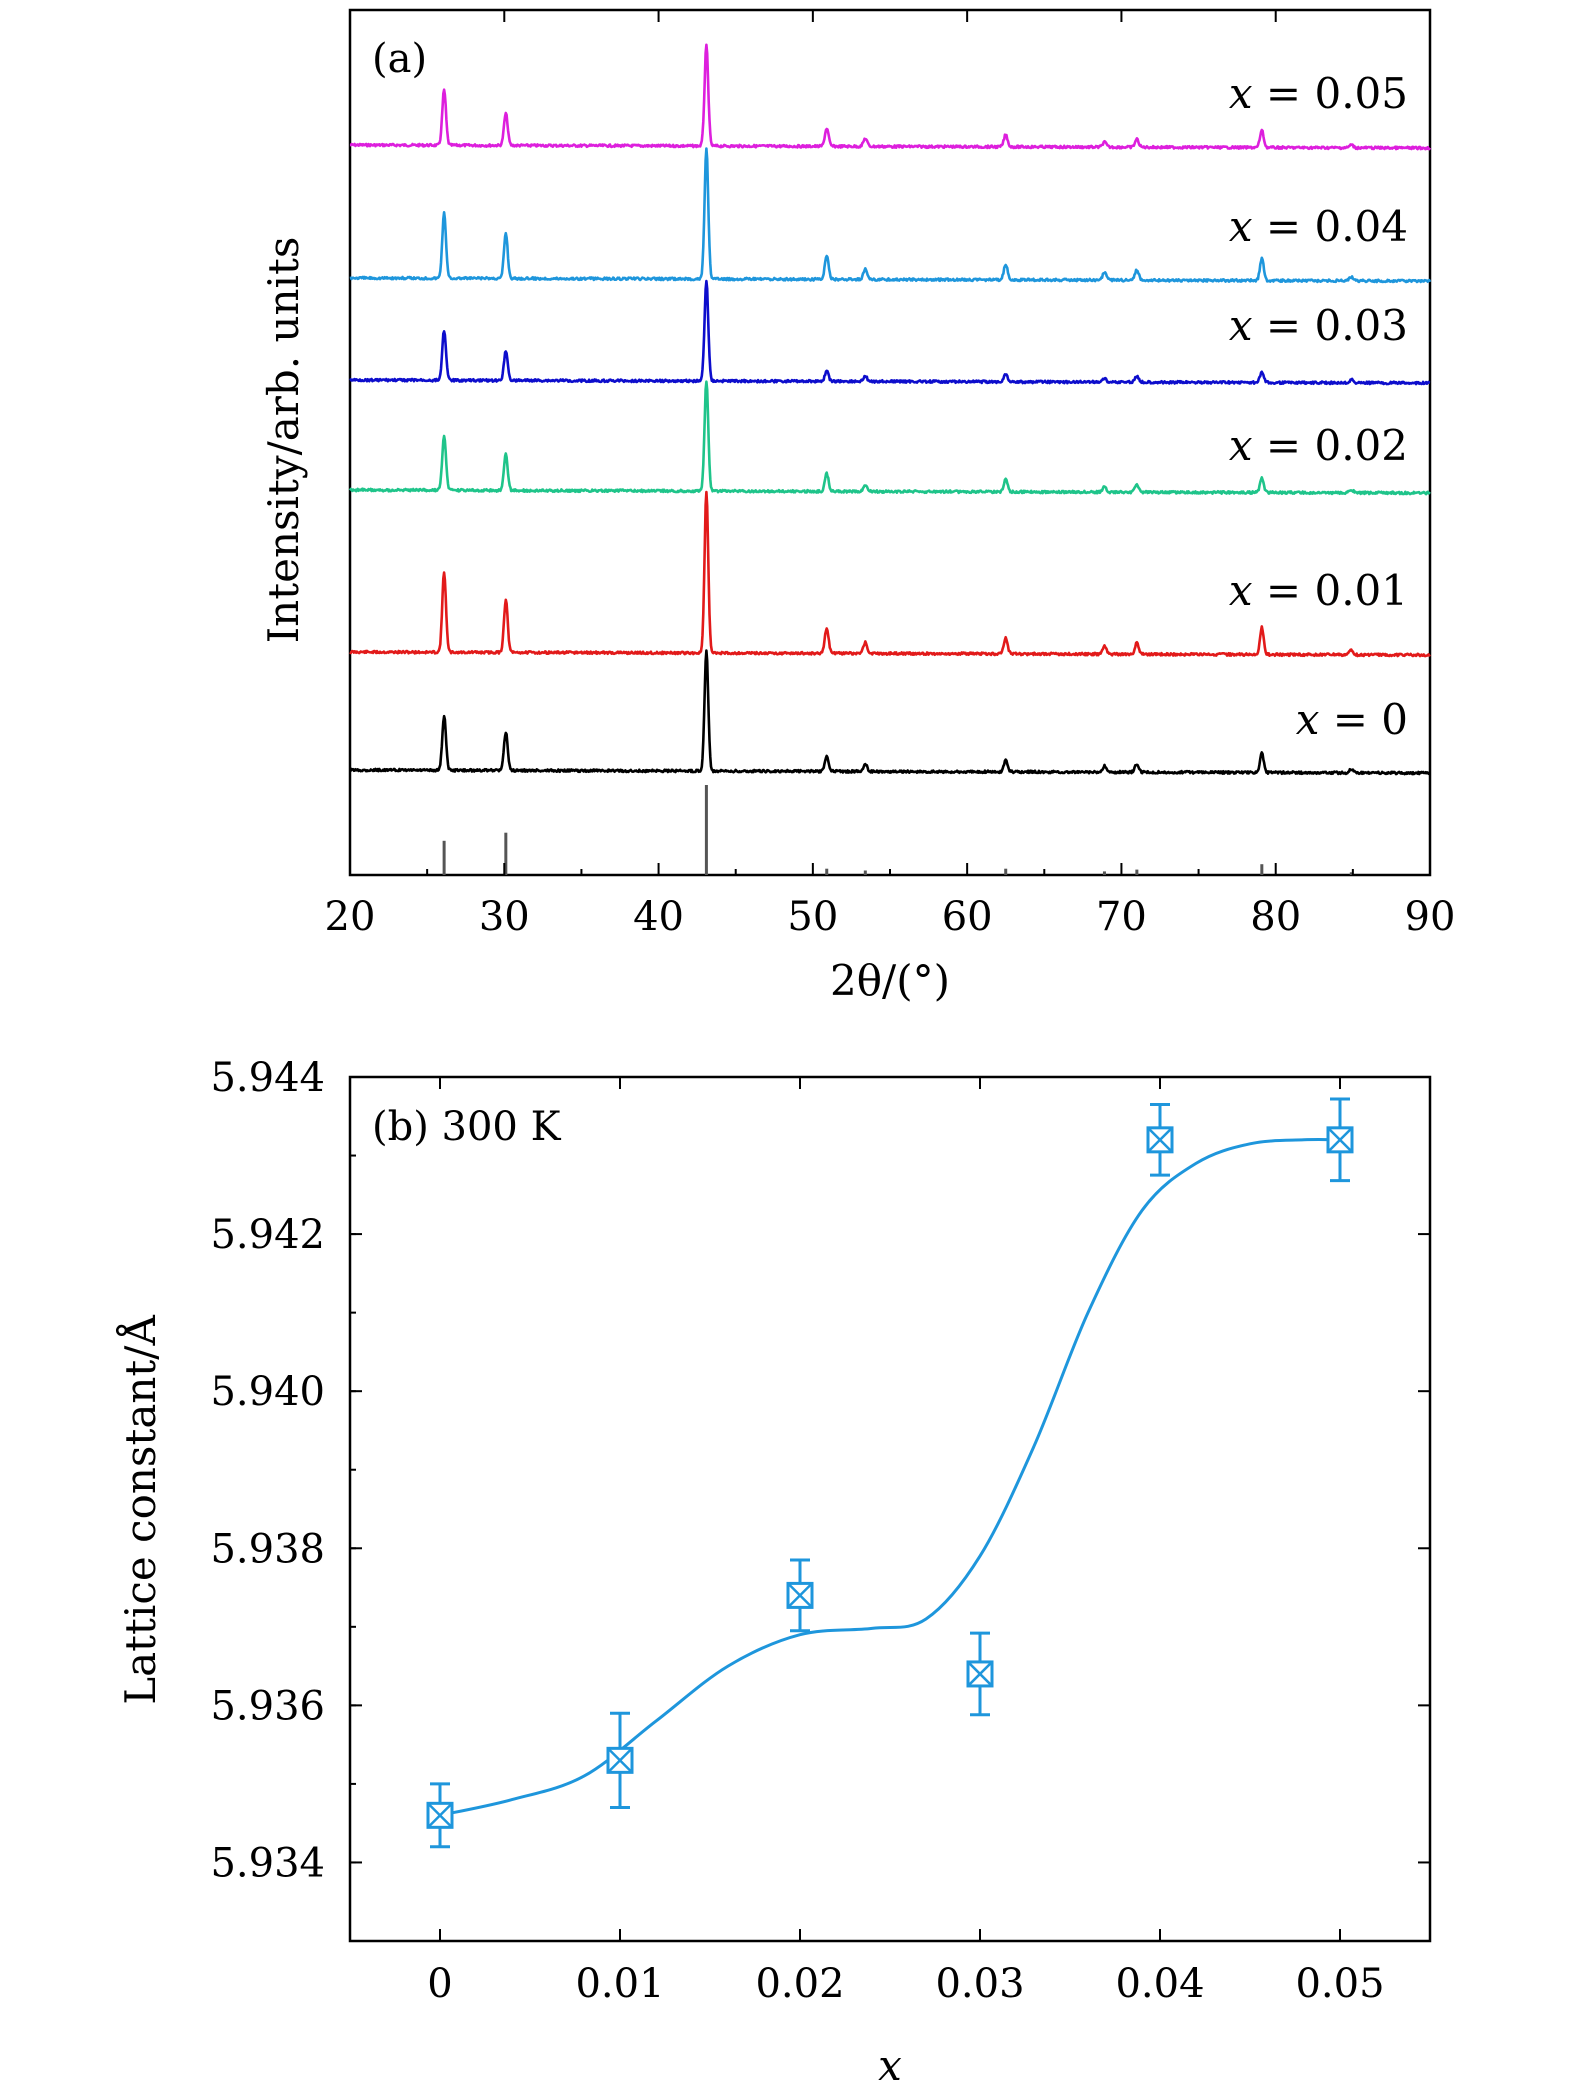  I want to click on x-tick-label: 30, so click(504, 917).